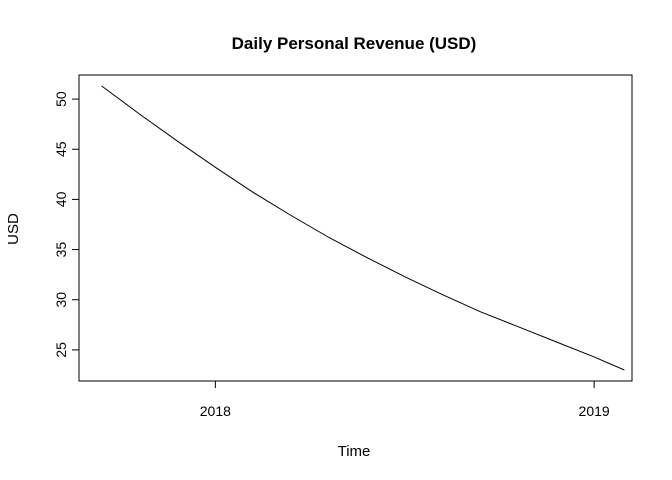 The height and width of the screenshot is (480, 672). Describe the element at coordinates (13, 229) in the screenshot. I see `y-axis-label: USD` at that location.